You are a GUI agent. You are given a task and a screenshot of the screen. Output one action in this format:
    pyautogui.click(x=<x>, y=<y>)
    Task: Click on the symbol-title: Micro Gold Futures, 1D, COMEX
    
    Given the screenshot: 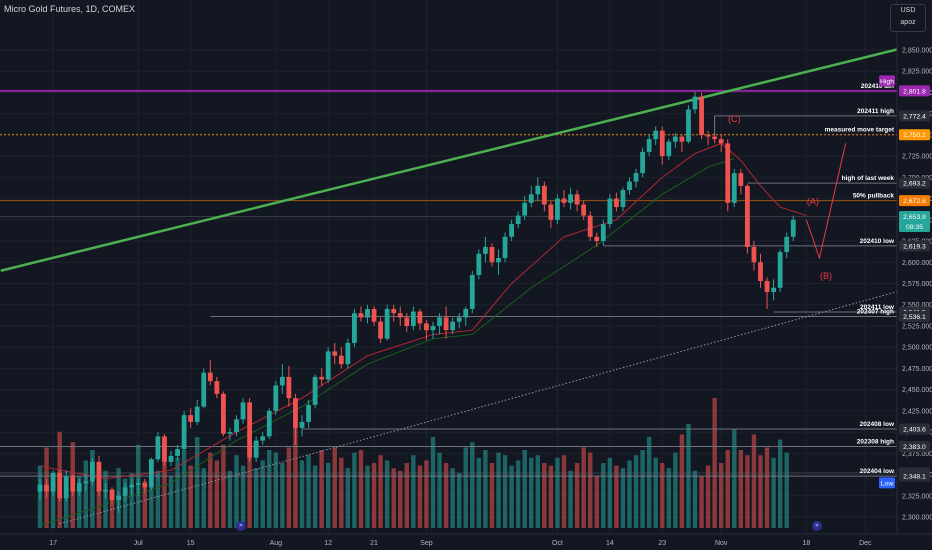 What is the action you would take?
    pyautogui.click(x=69, y=9)
    